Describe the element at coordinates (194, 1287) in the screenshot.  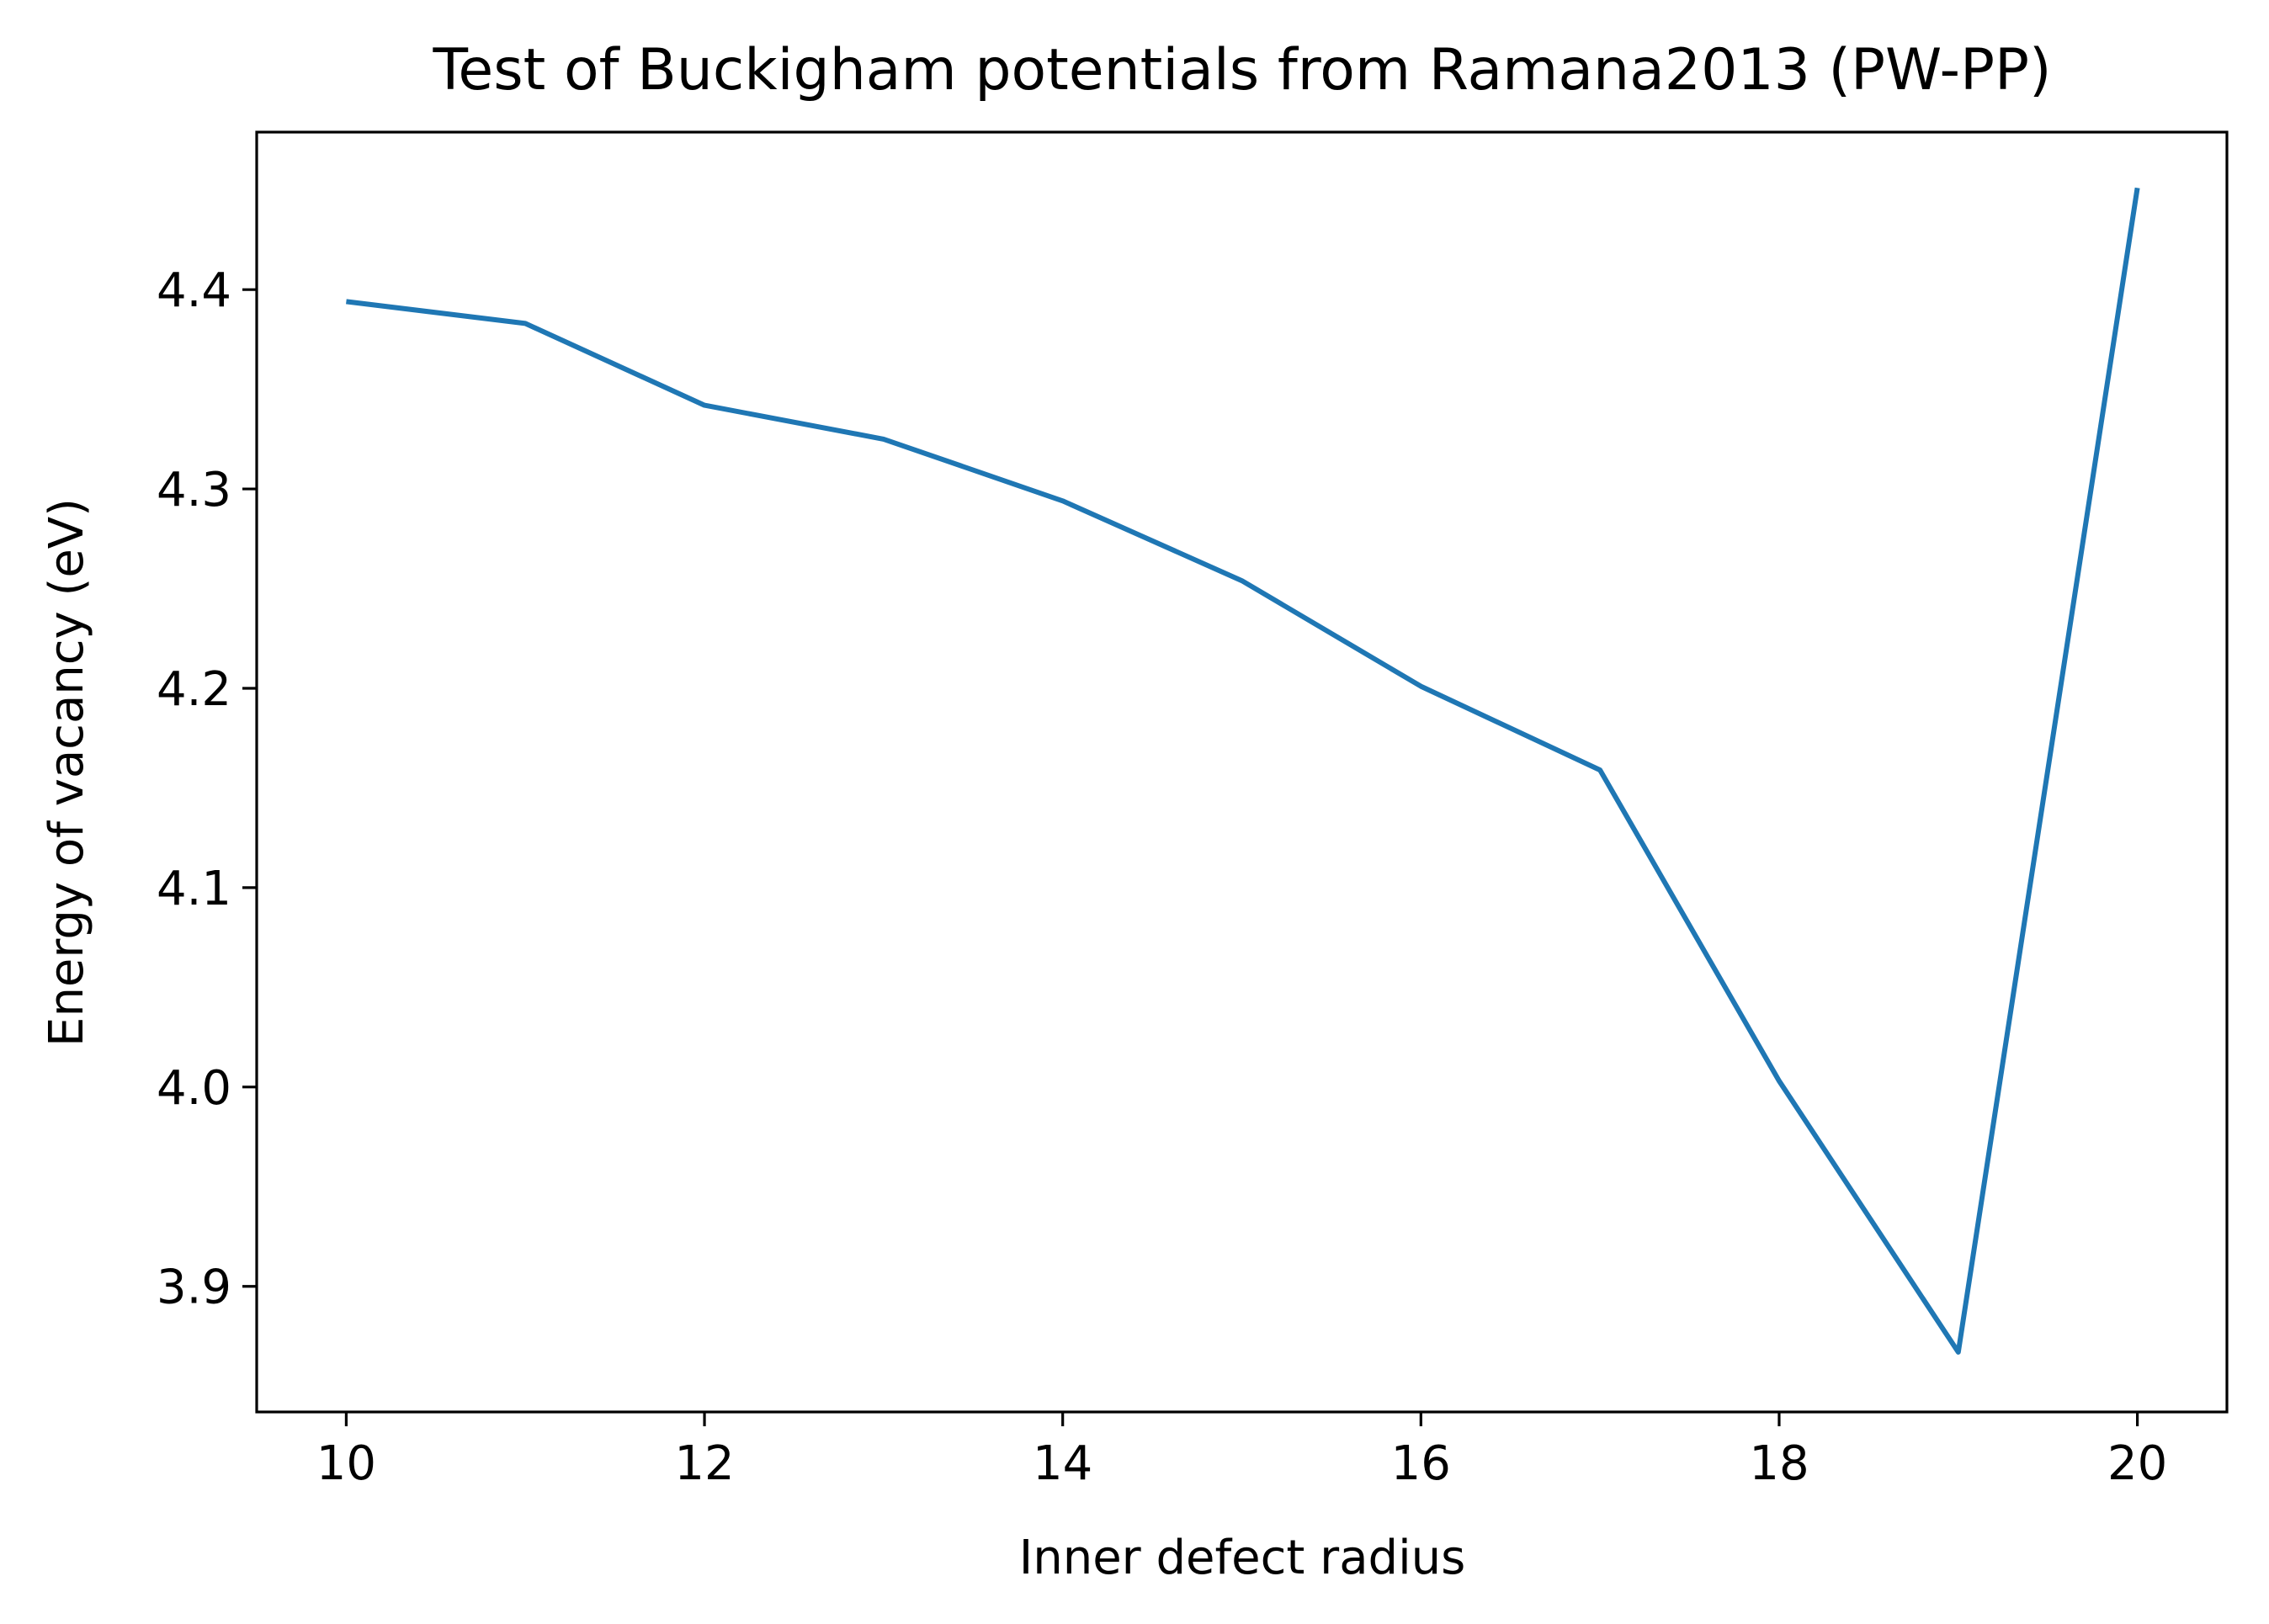
I see `y-tick-label: 3.9` at that location.